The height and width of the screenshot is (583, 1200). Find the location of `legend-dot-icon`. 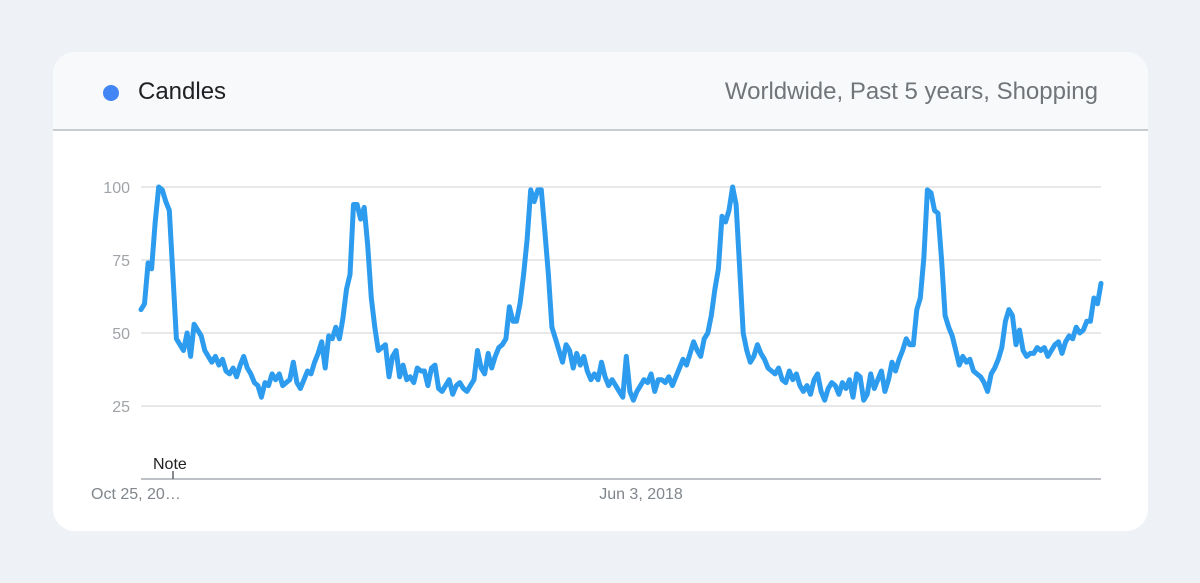

legend-dot-icon is located at coordinates (111, 93).